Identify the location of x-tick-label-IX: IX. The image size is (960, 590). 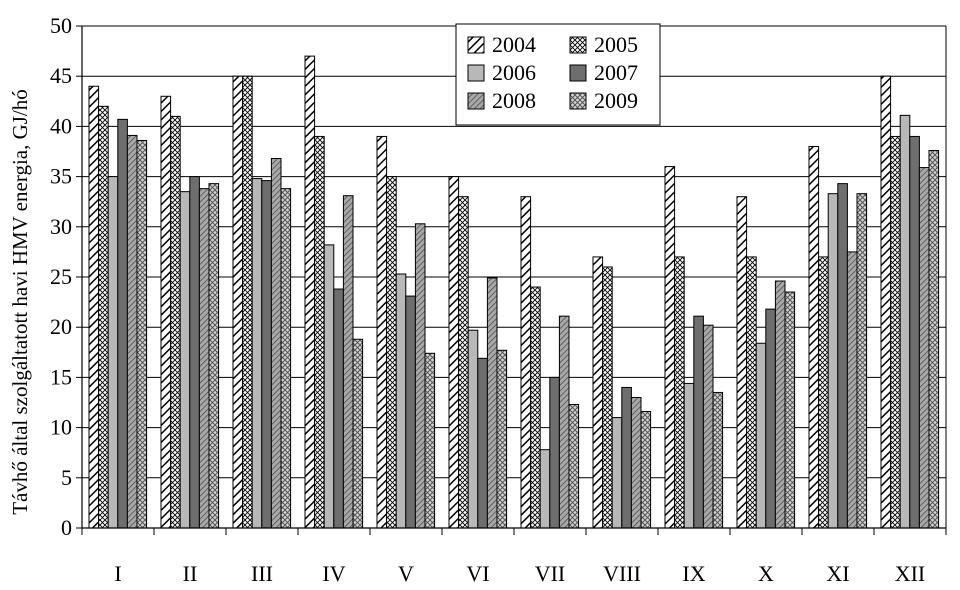
(693, 573).